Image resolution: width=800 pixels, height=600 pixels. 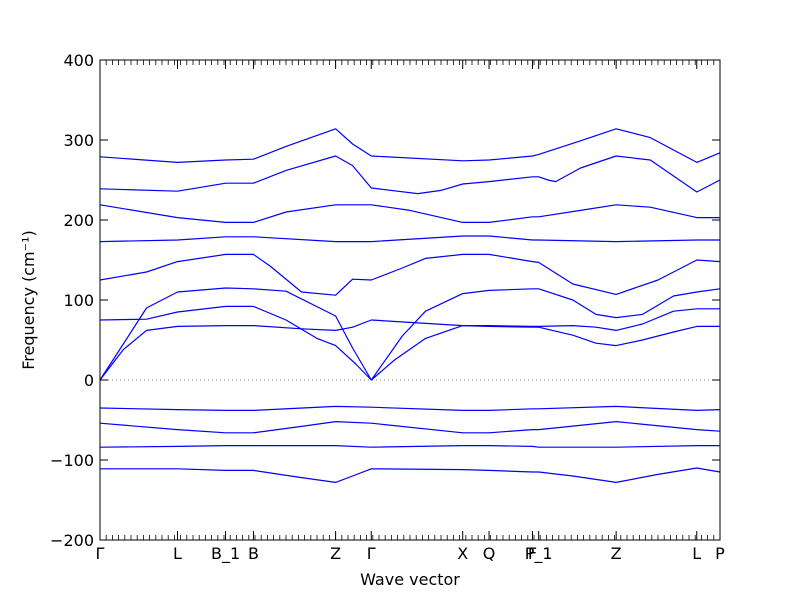 What do you see at coordinates (539, 554) in the screenshot?
I see `x-tick-label: P_1` at bounding box center [539, 554].